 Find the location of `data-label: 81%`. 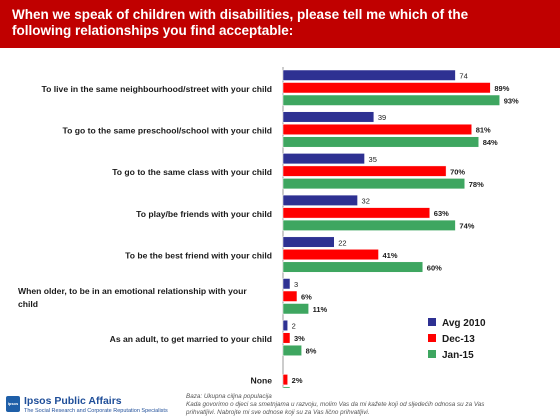

data-label: 81% is located at coordinates (483, 130).